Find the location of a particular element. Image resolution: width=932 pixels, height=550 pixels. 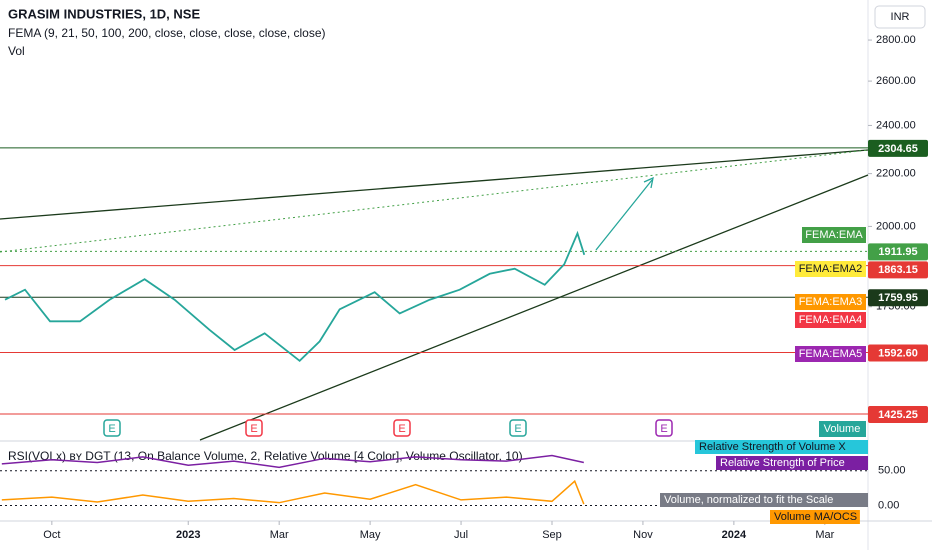

arrow-head is located at coordinates (648, 182).